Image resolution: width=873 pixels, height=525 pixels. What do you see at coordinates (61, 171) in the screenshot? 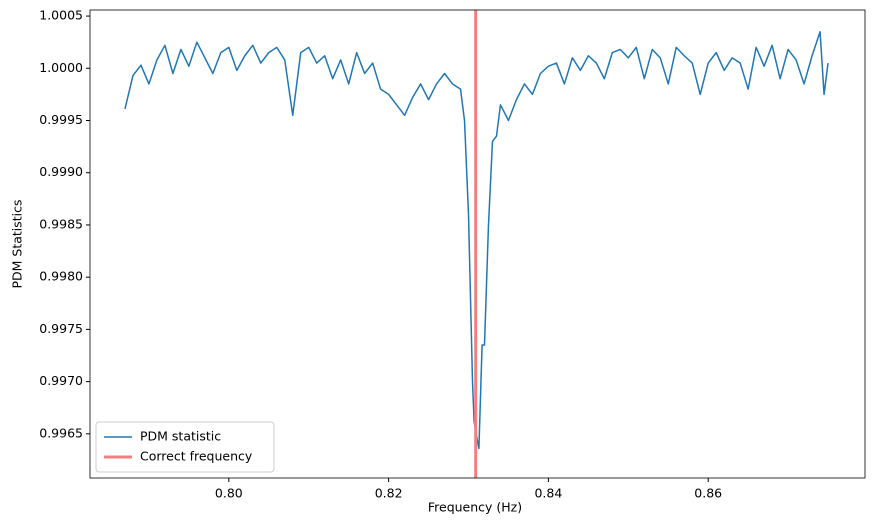
I see `y-tick-label: 0.9990` at bounding box center [61, 171].